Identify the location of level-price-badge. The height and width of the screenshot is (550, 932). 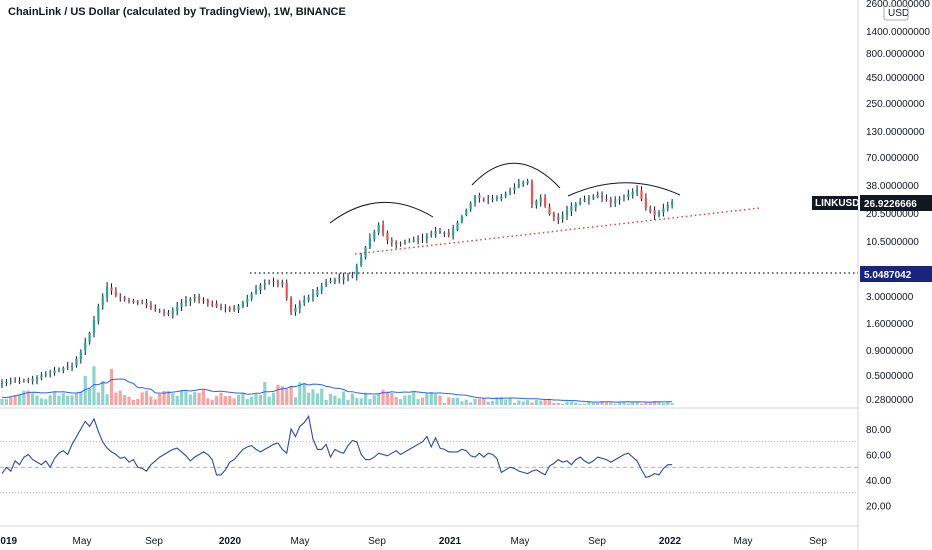
(896, 274).